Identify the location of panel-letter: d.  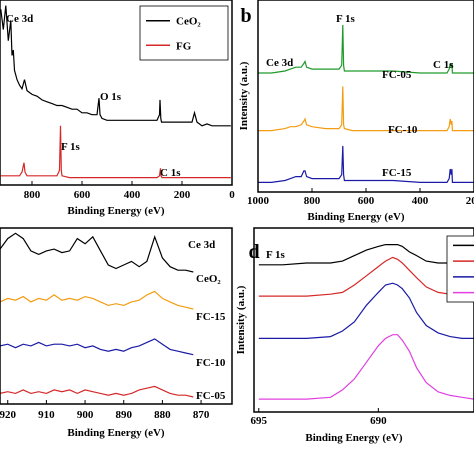
(253, 252).